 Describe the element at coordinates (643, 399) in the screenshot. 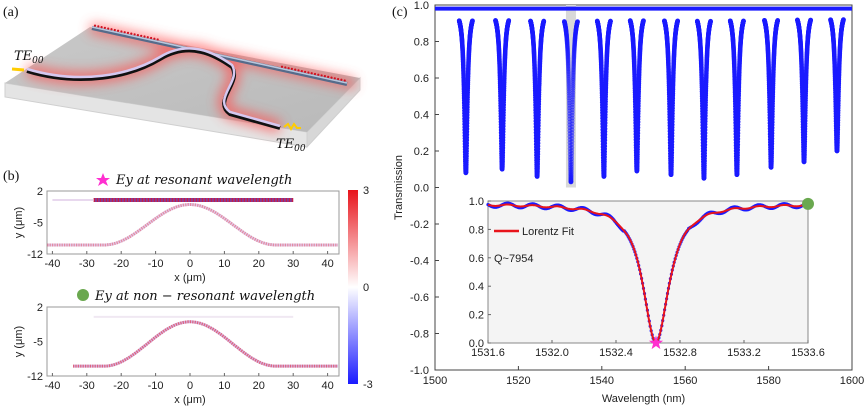

I see `x-axis-label: Wavelength (nm)` at that location.